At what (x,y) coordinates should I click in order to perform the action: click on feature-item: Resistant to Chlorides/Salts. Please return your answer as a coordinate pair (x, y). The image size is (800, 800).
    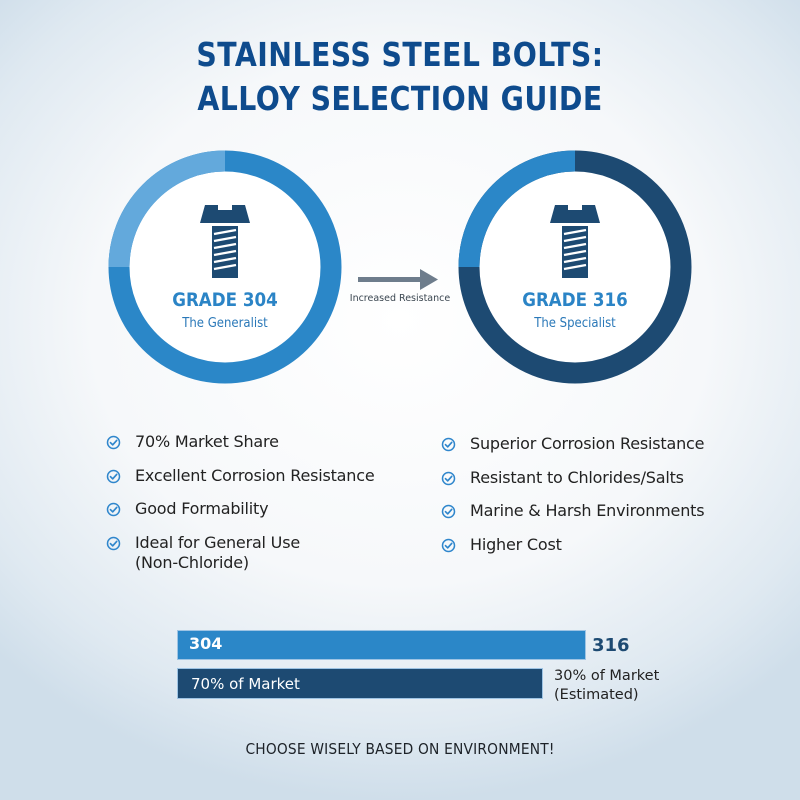
    Looking at the image, I should click on (601, 478).